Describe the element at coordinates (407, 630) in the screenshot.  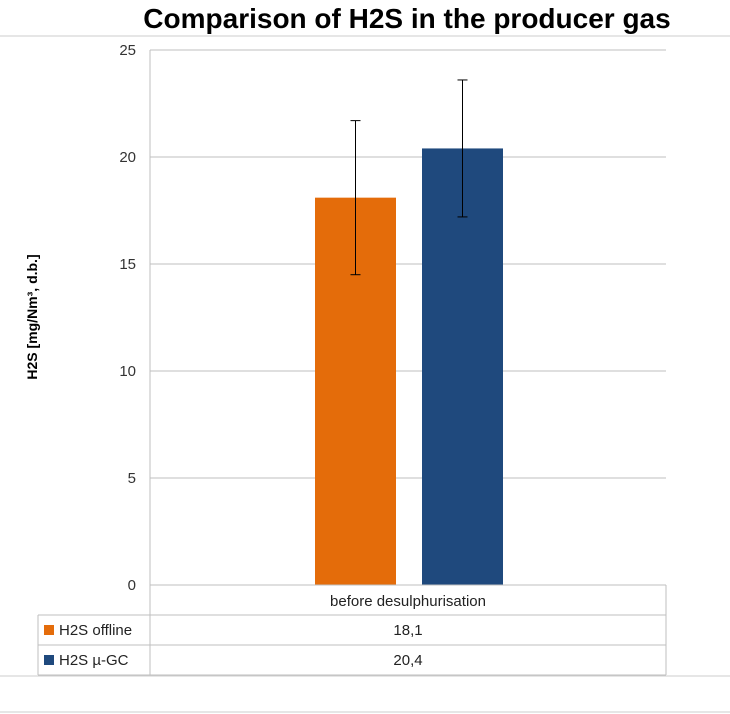
I see `data-label: 18,1` at that location.